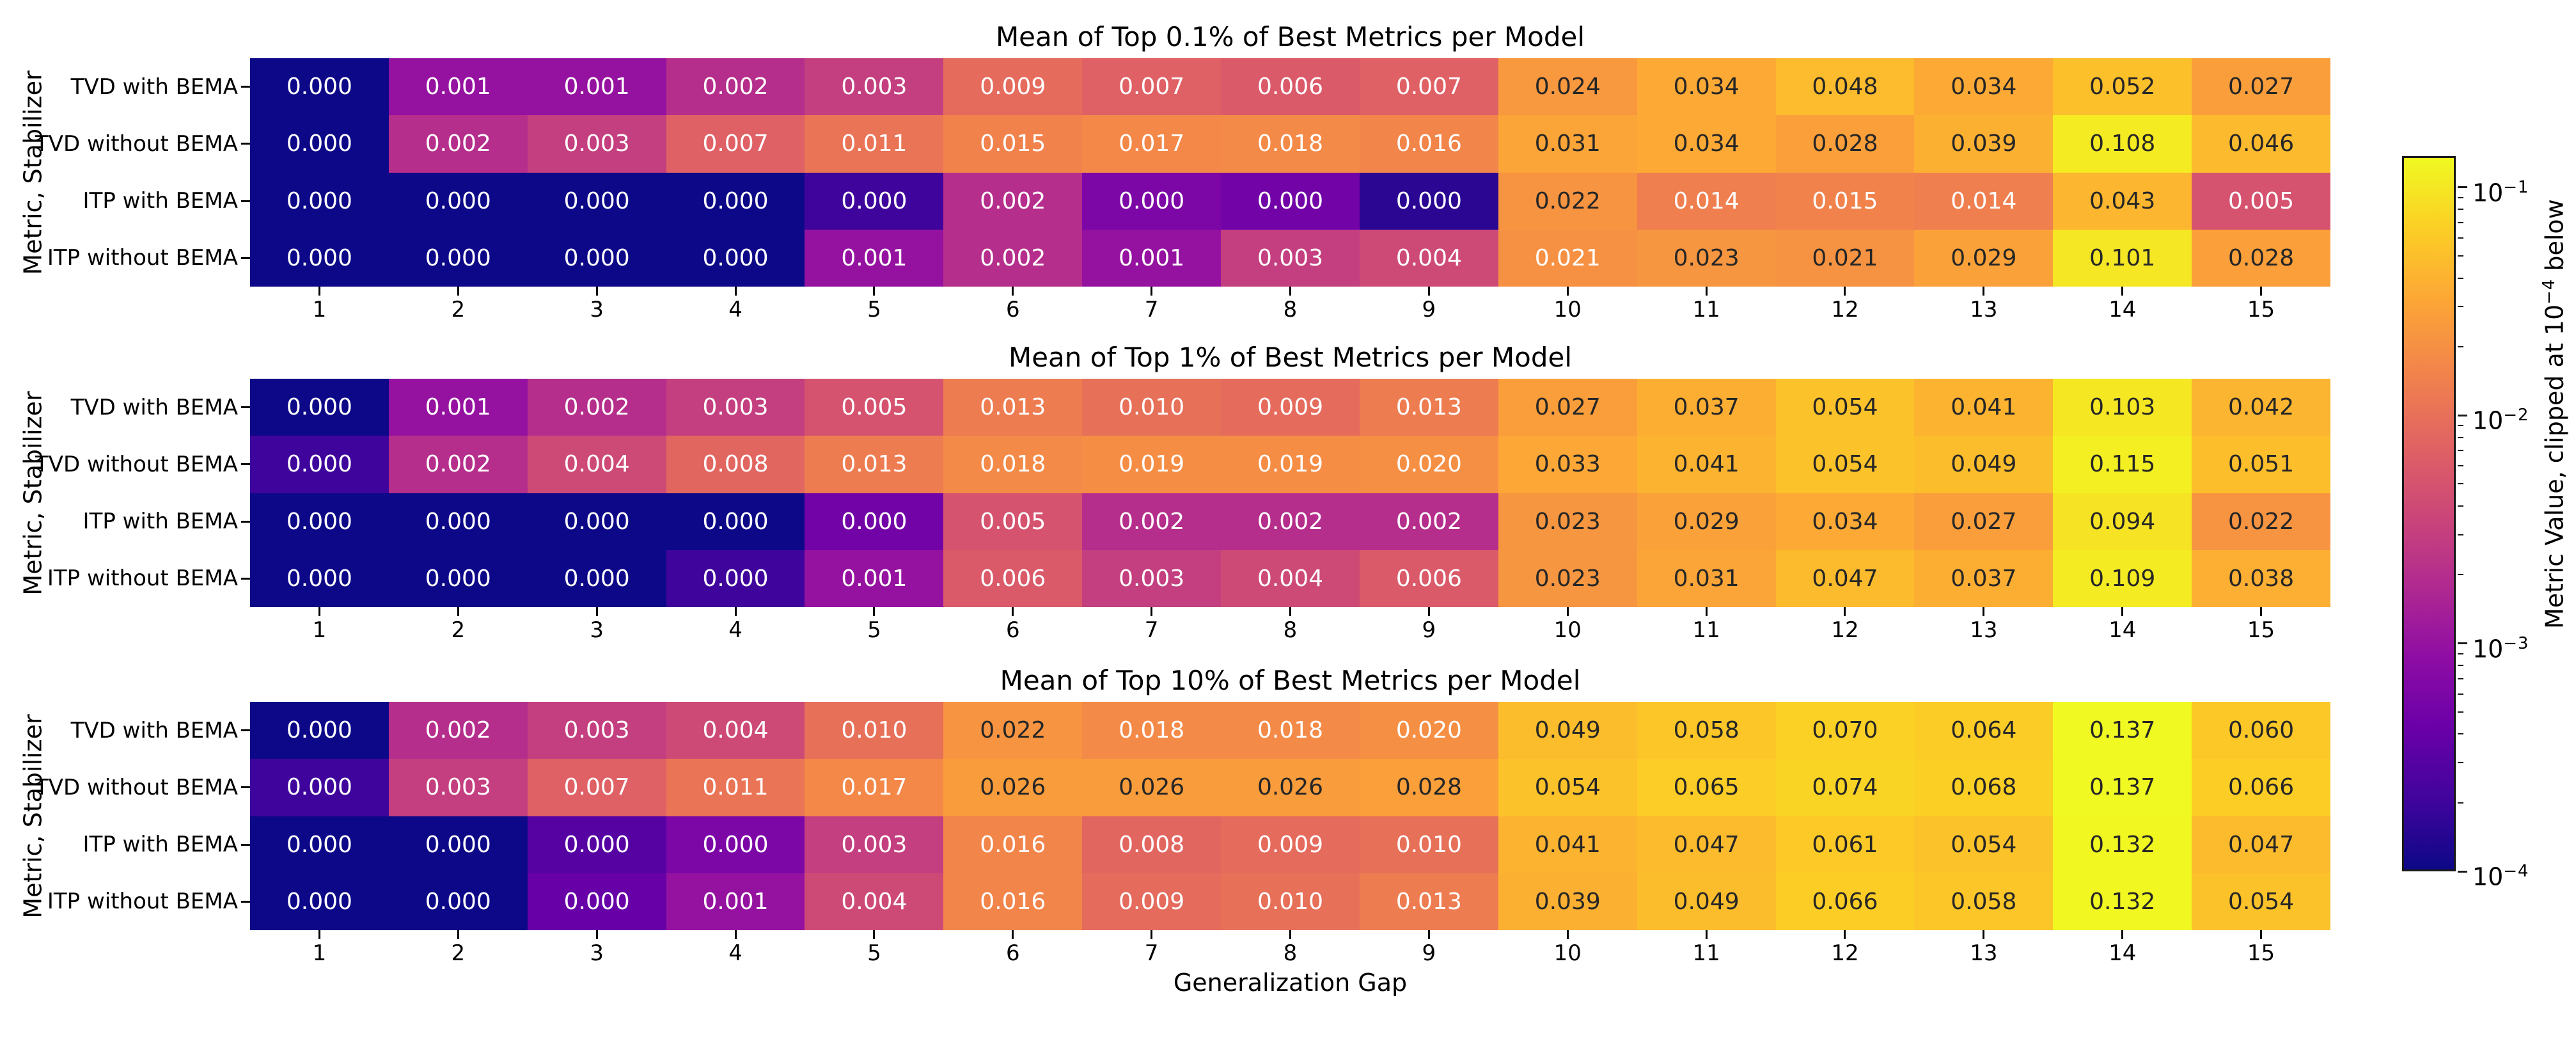  What do you see at coordinates (154, 730) in the screenshot?
I see `row-label: TVD with BEMA` at bounding box center [154, 730].